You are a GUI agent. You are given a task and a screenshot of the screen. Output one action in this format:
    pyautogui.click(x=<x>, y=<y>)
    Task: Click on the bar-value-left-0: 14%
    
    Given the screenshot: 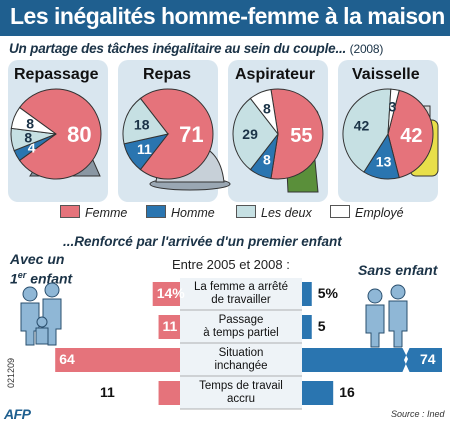 What is the action you would take?
    pyautogui.click(x=170, y=293)
    